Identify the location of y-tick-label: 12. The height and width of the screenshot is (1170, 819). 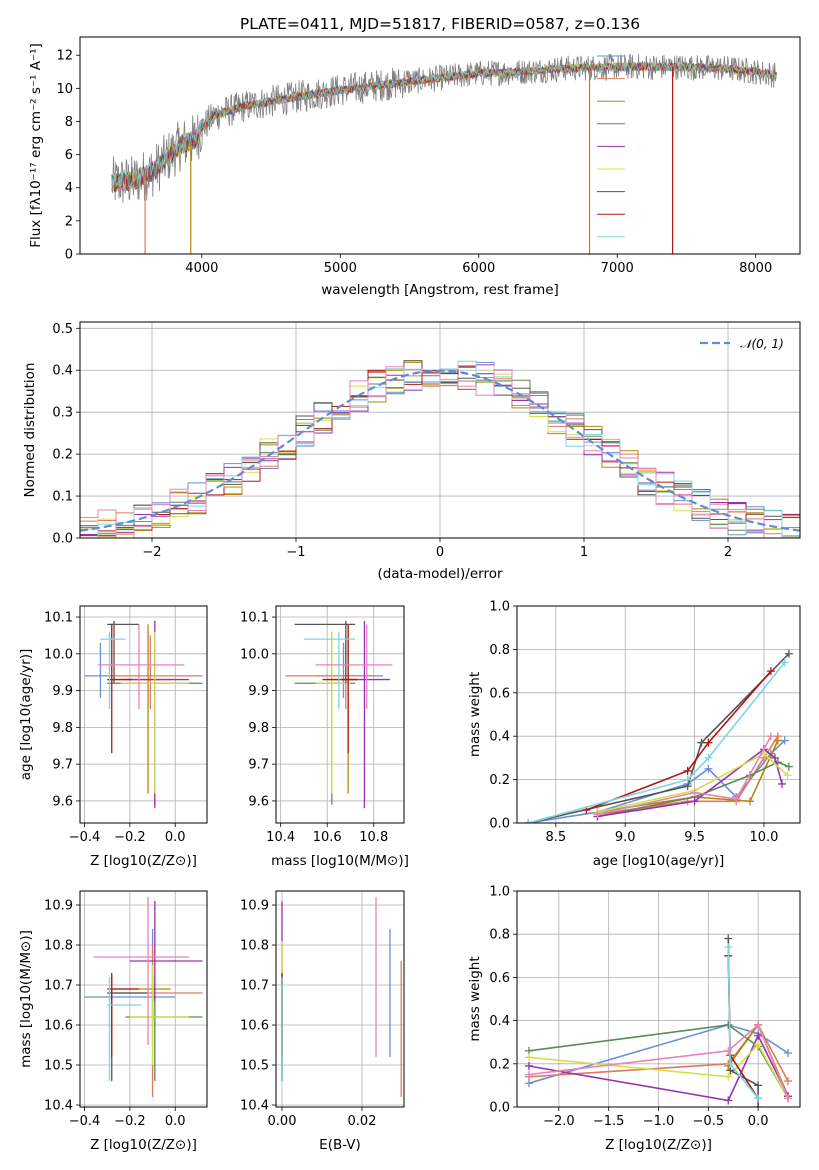
(64, 56).